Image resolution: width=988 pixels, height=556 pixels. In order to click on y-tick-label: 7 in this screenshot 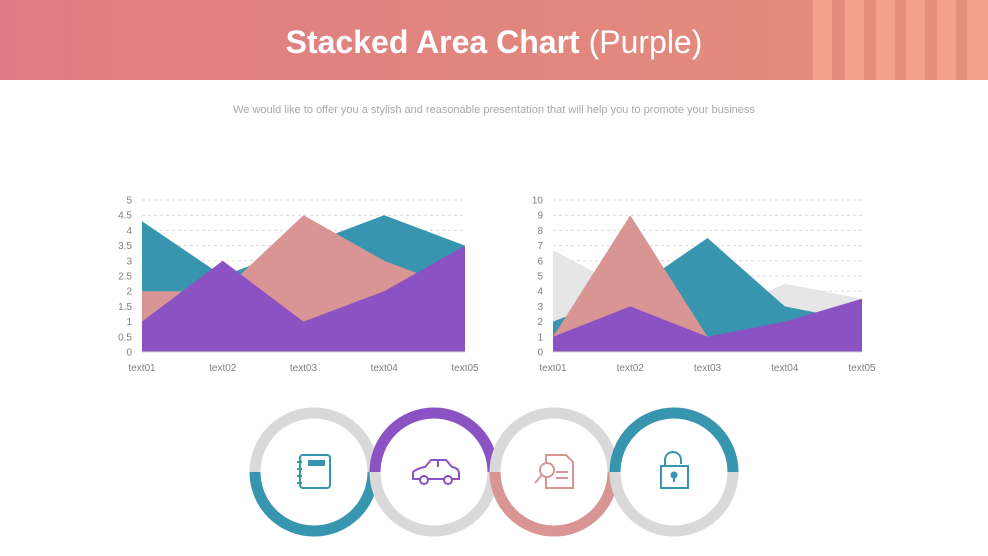, I will do `click(540, 246)`.